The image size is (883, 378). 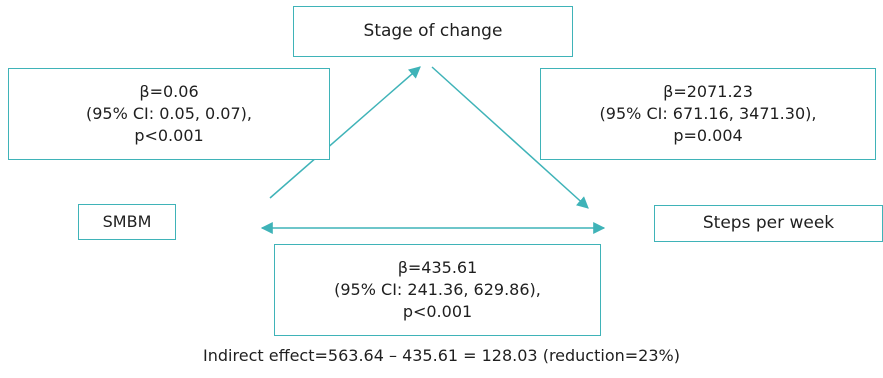 What do you see at coordinates (708, 91) in the screenshot?
I see `path-b-beta: β=2071.23` at bounding box center [708, 91].